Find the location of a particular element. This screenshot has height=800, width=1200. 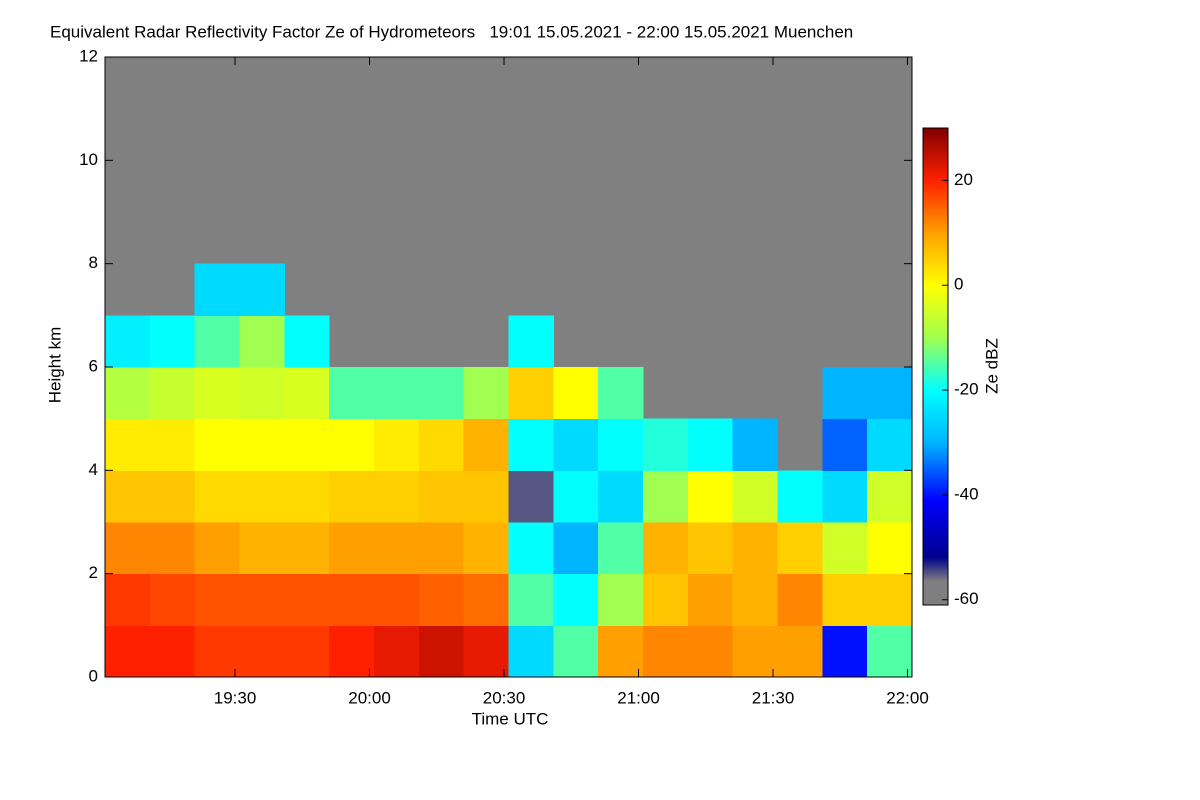

x-tick-label: 20:00 is located at coordinates (369, 697).